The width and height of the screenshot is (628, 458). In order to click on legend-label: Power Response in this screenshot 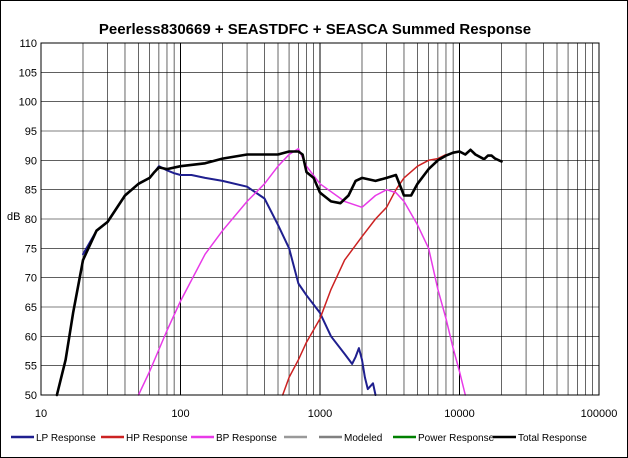, I will do `click(456, 438)`.